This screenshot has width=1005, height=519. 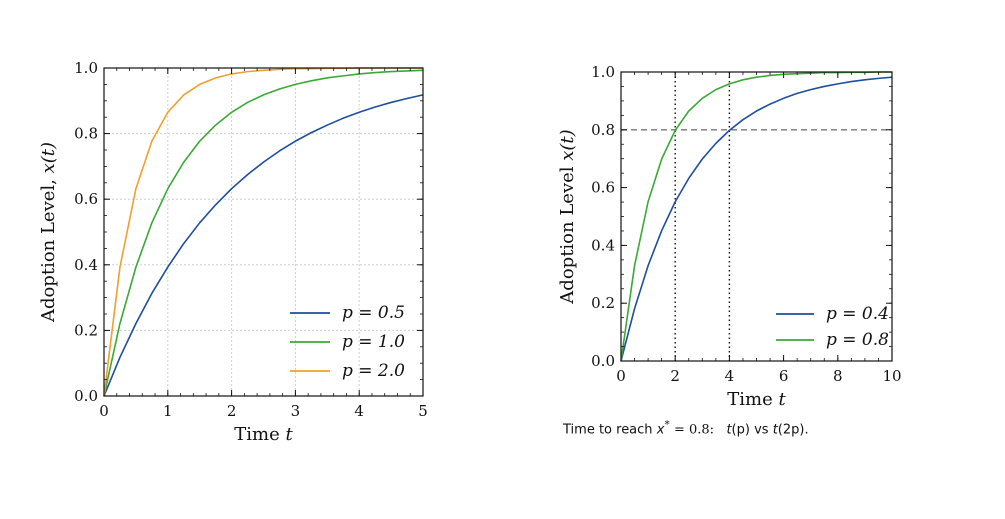 I want to click on caption-star: *, so click(x=667, y=424).